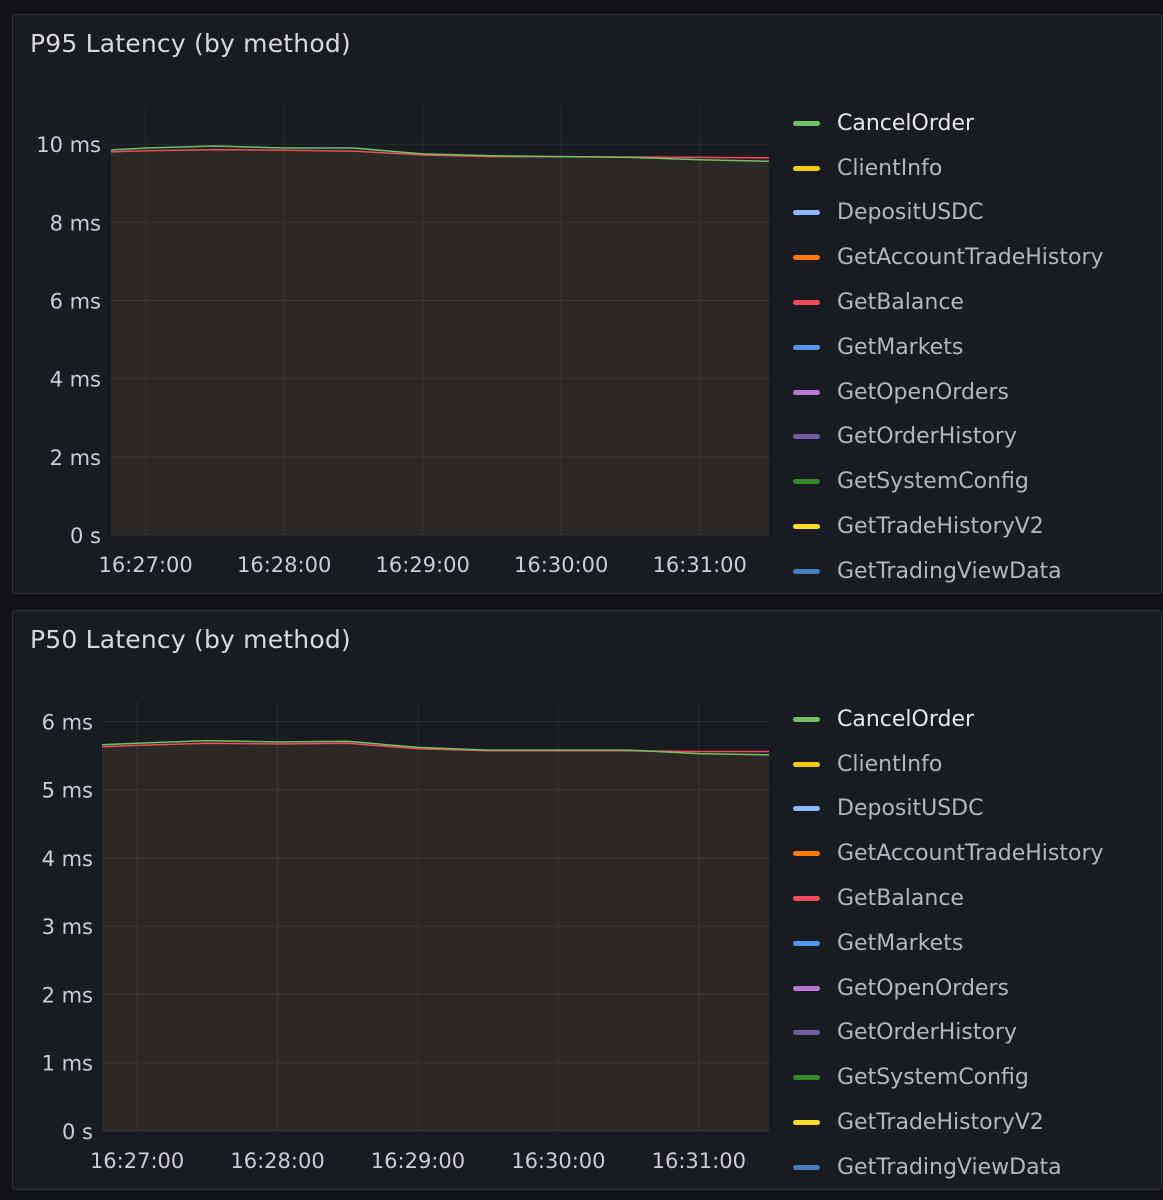 The image size is (1163, 1200). Describe the element at coordinates (68, 145) in the screenshot. I see `y-tick-label: 10 ms` at that location.